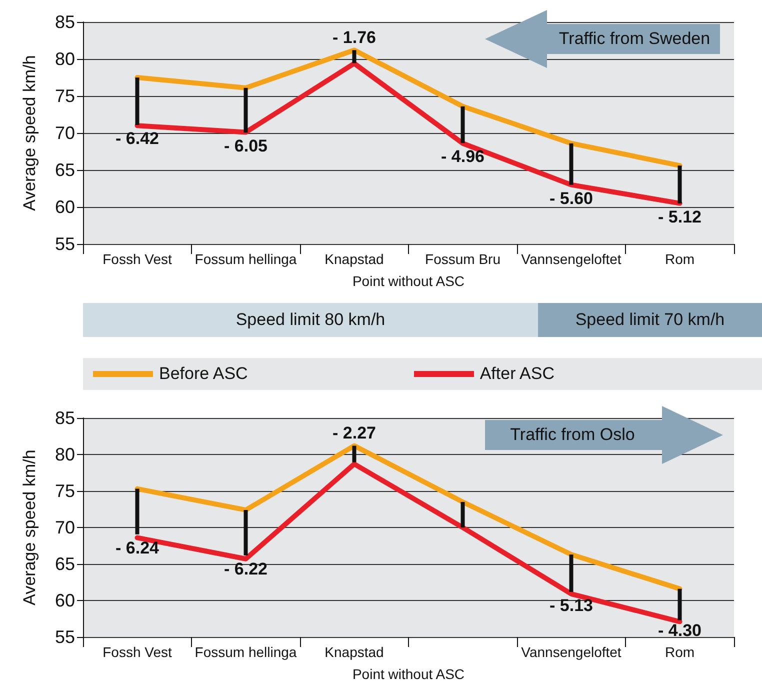 This screenshot has height=686, width=762. Describe the element at coordinates (246, 146) in the screenshot. I see `data-label: - 6.05` at that location.